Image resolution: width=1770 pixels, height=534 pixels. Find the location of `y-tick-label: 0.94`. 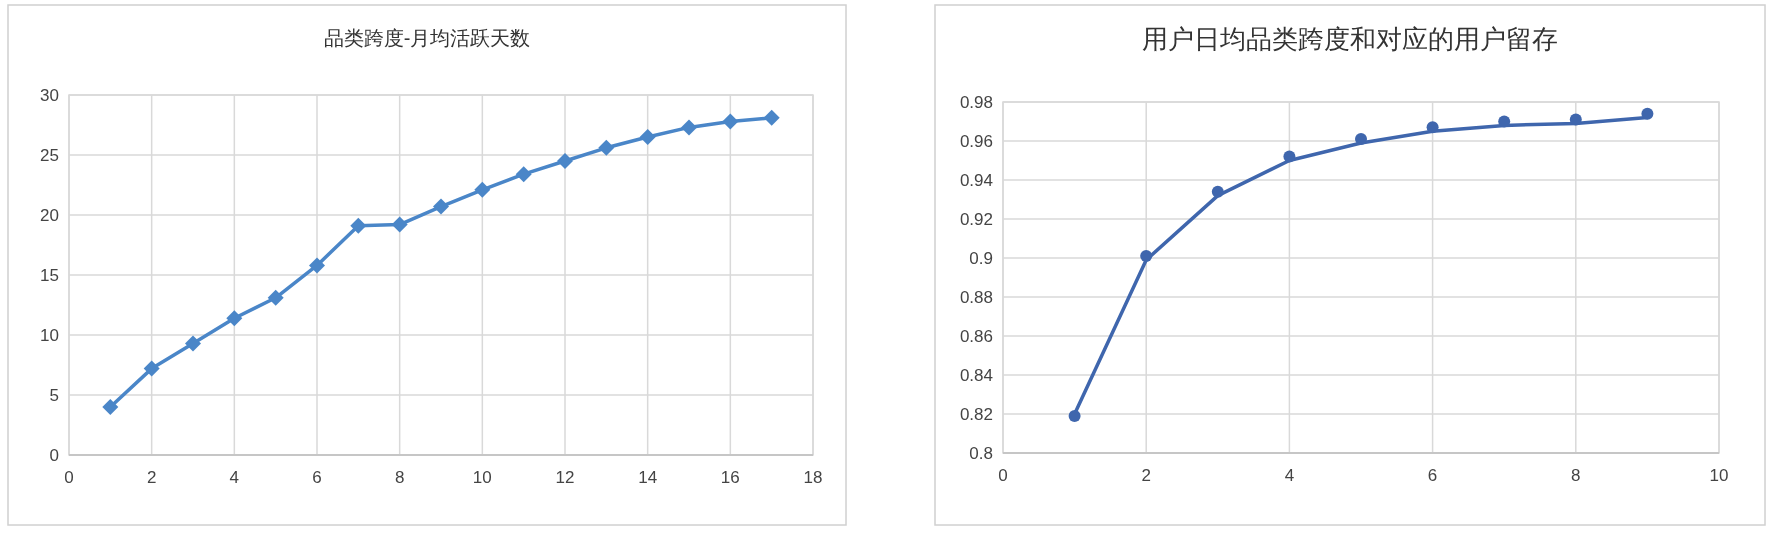

y-tick-label: 0.94 is located at coordinates (976, 180).